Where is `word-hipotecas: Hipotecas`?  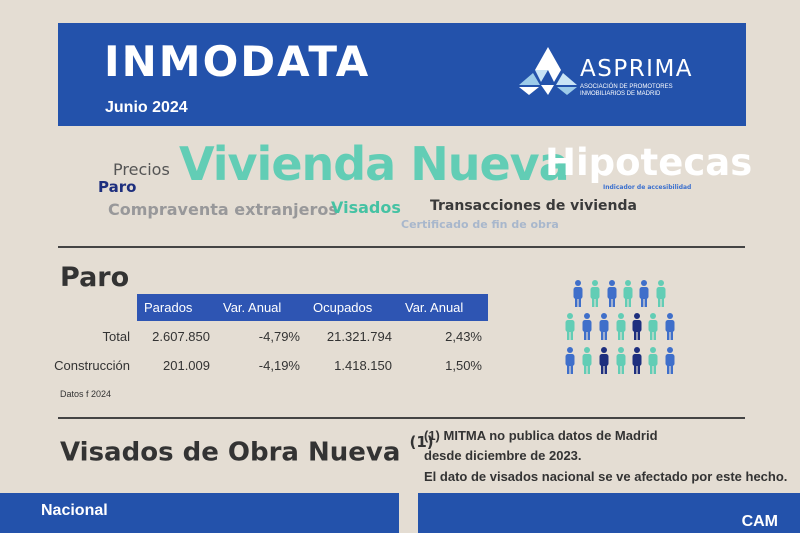 word-hipotecas: Hipotecas is located at coordinates (649, 162).